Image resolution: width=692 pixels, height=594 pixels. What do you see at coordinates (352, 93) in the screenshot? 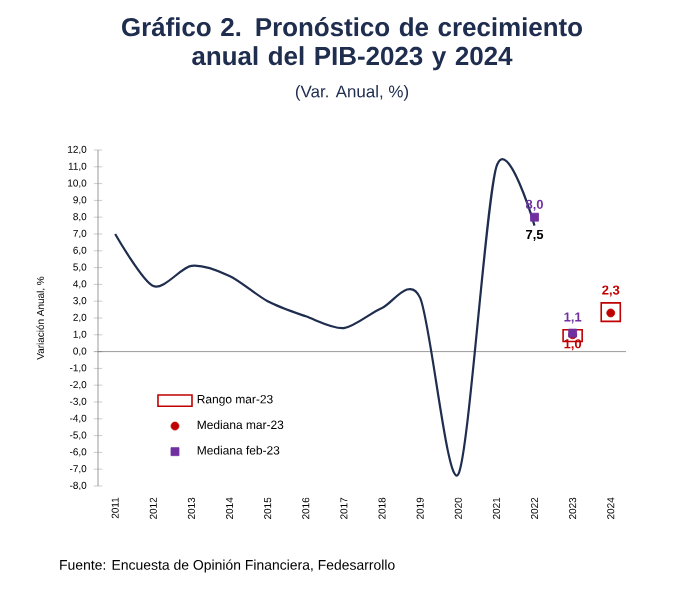
I see `chart-subtitle: (Var. Anual, %)` at bounding box center [352, 93].